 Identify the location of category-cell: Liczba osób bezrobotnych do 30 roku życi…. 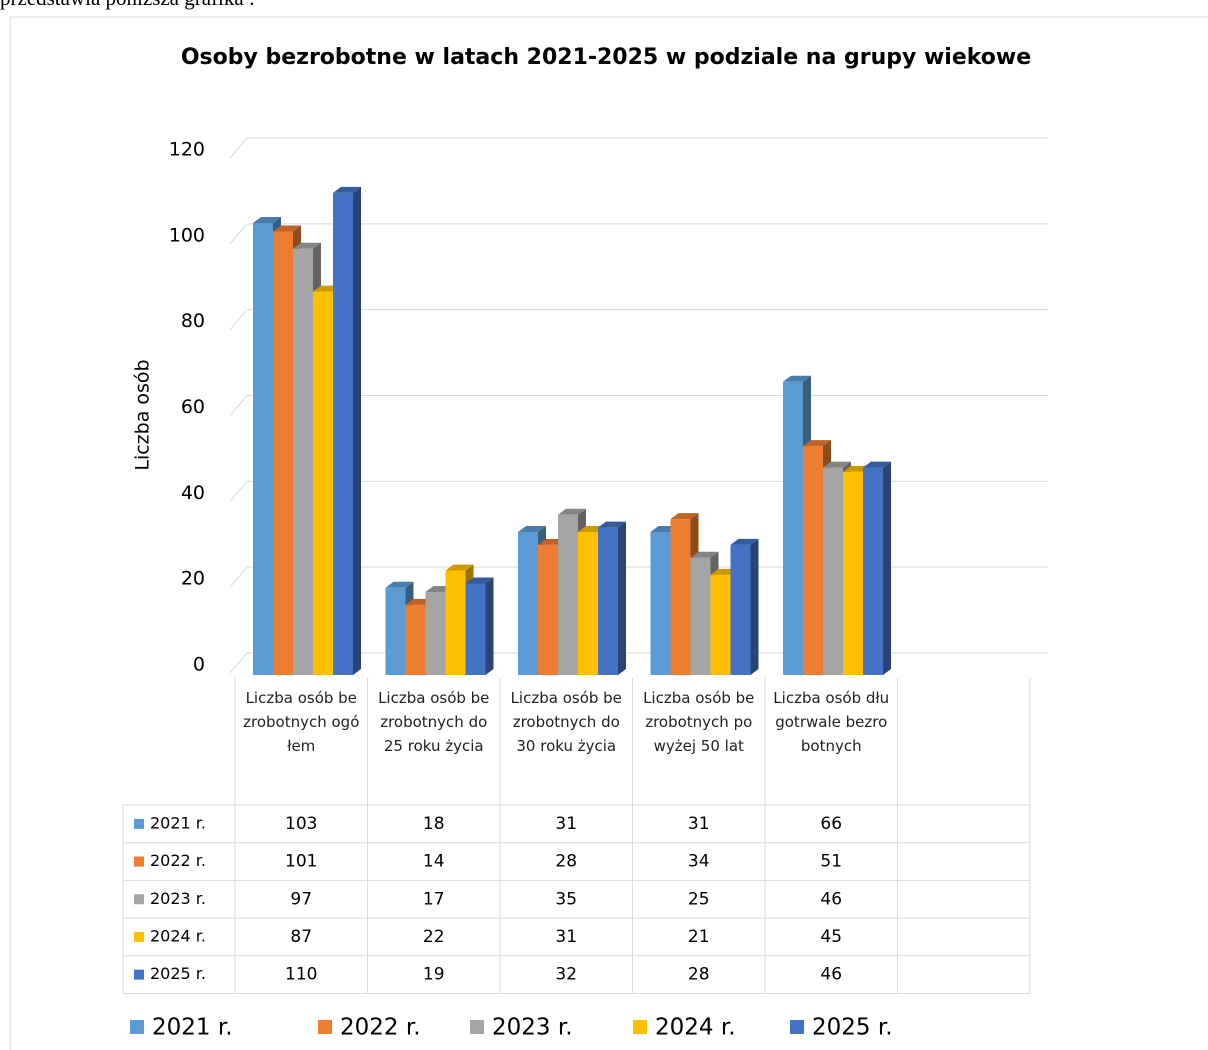
(566, 722).